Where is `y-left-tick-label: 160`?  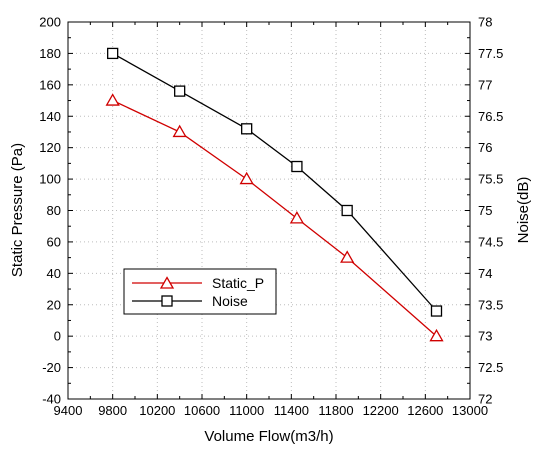 y-left-tick-label: 160 is located at coordinates (50, 84).